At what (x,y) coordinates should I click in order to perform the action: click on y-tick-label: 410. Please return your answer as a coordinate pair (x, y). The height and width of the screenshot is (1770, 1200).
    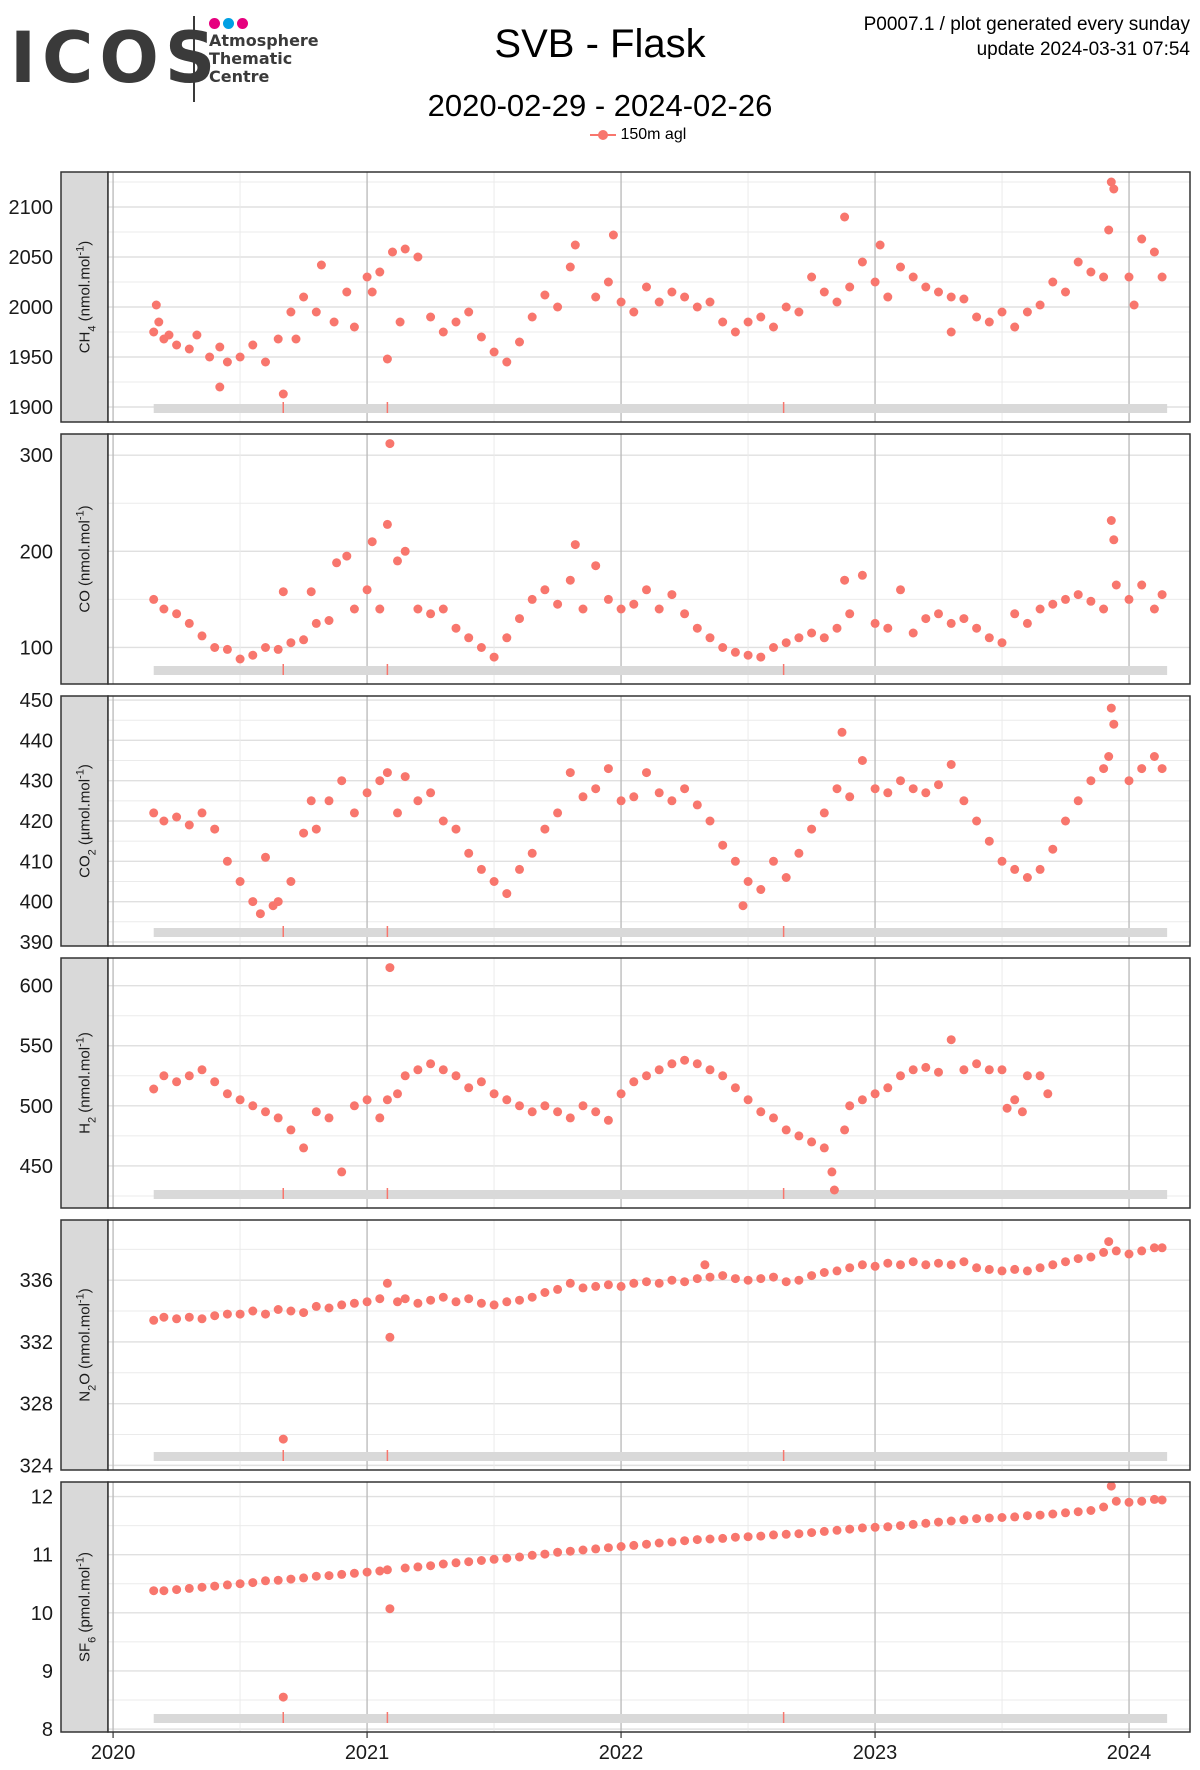
    Looking at the image, I should click on (36, 862).